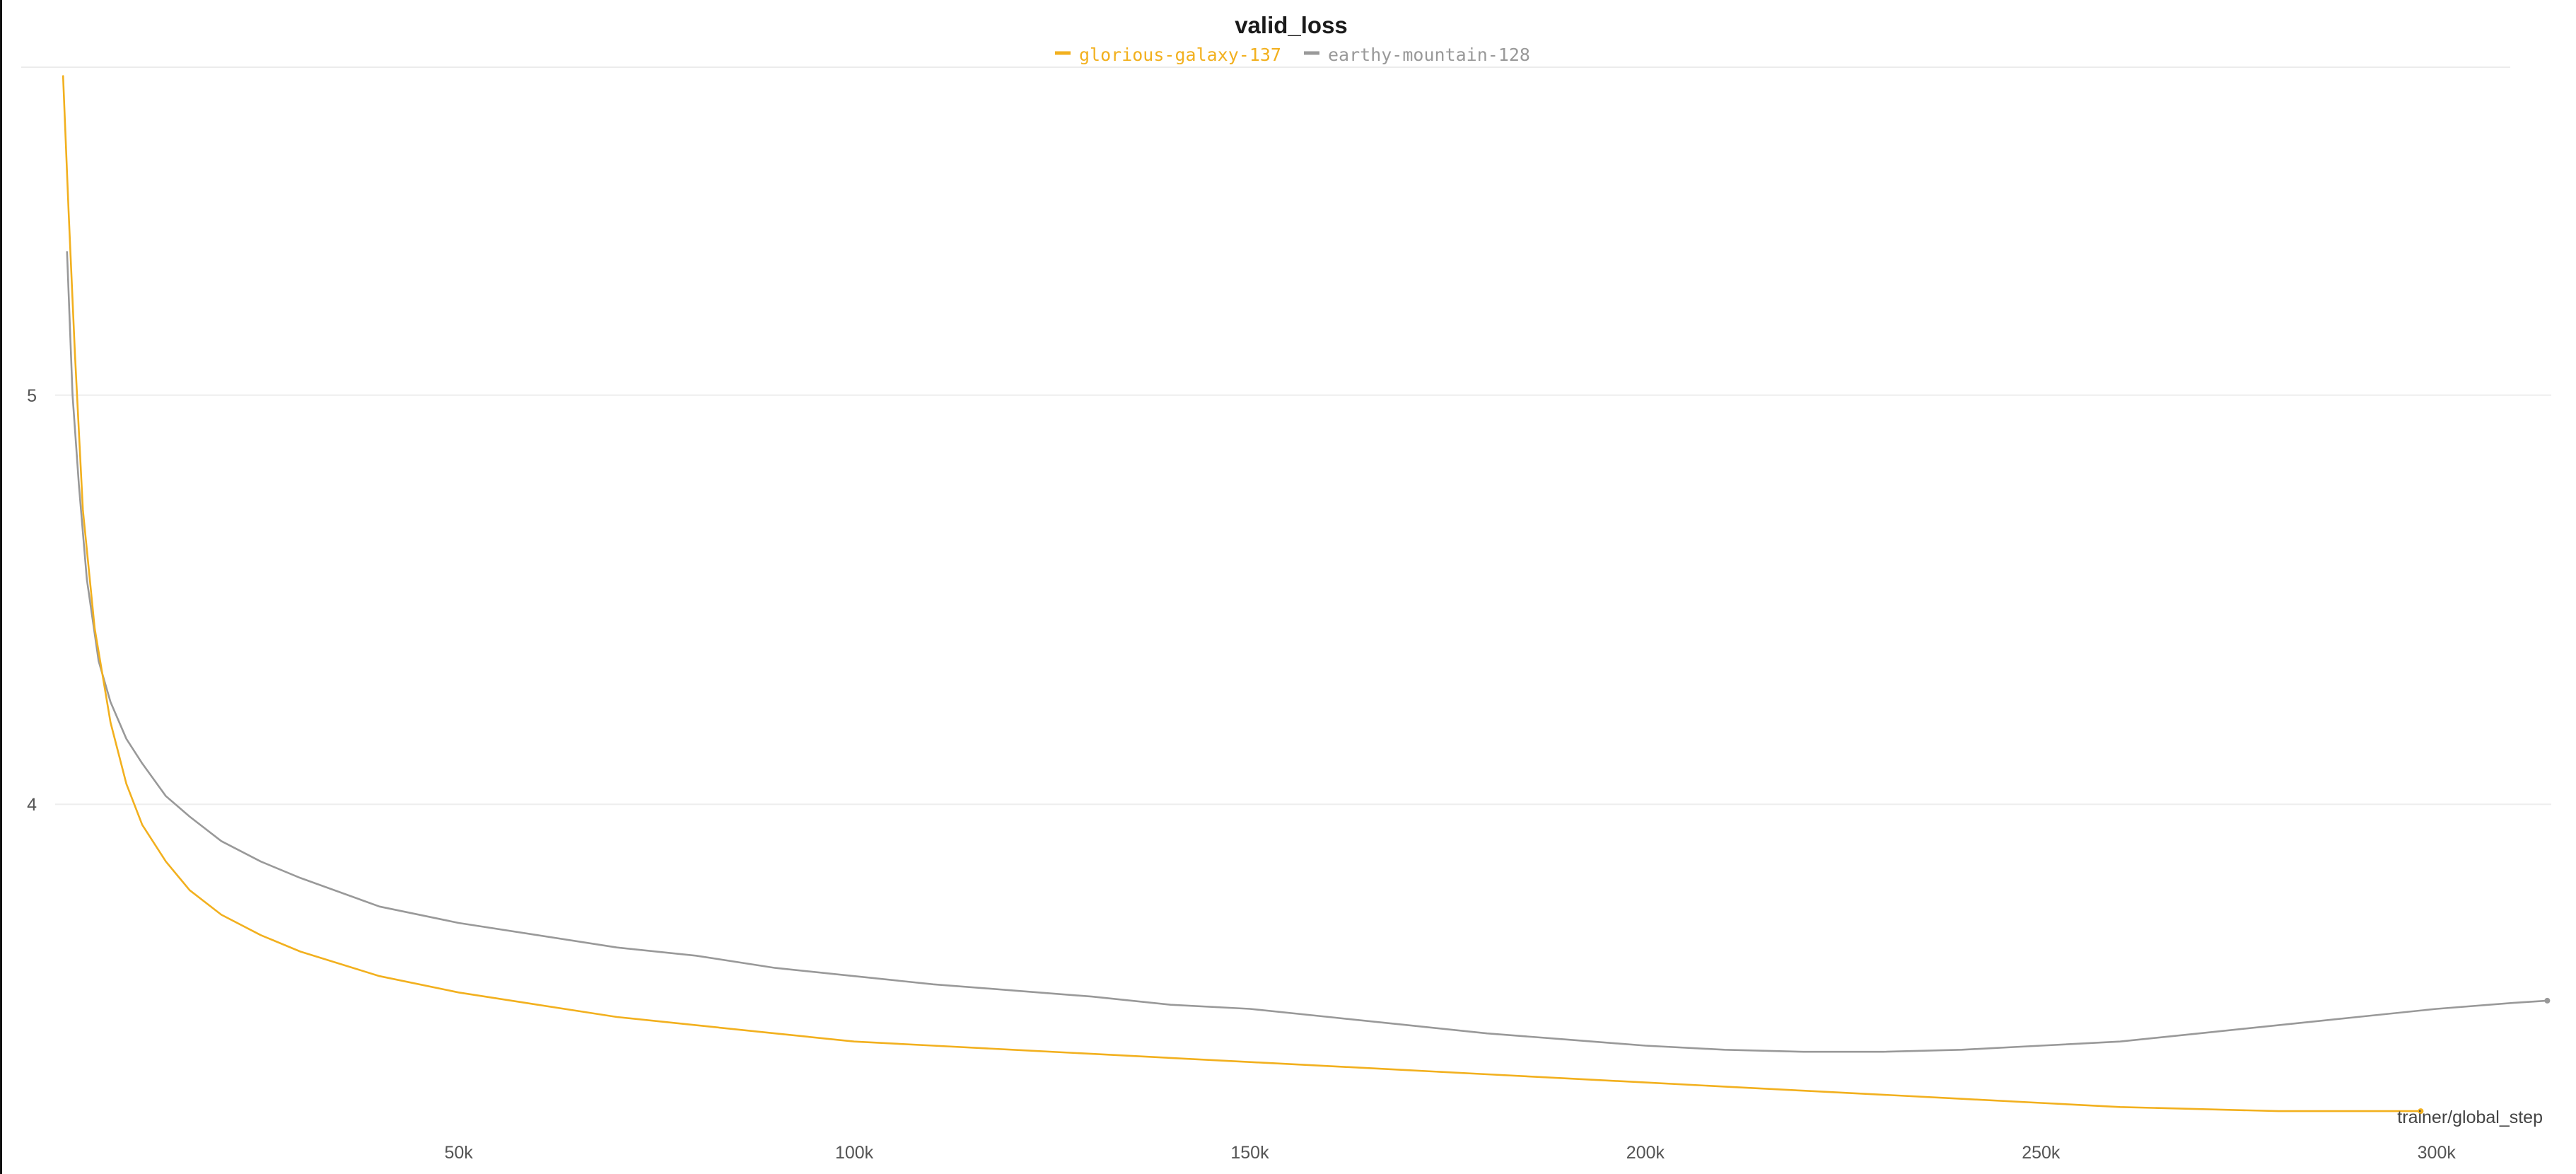 Image resolution: width=2576 pixels, height=1174 pixels. I want to click on y-tick-label: 4, so click(32, 805).